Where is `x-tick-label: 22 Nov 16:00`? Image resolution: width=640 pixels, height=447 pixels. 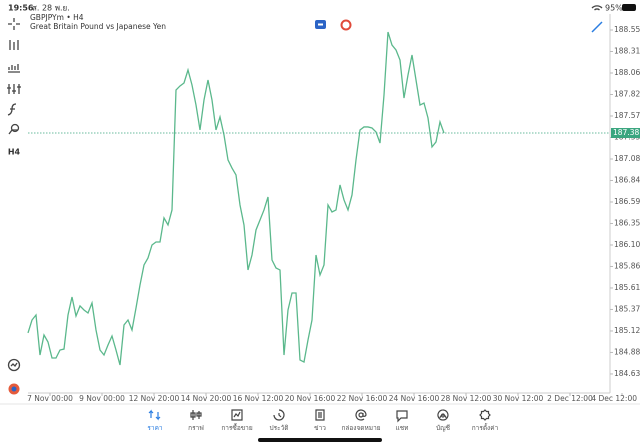 x-tick-label: 22 Nov 16:00 is located at coordinates (362, 398).